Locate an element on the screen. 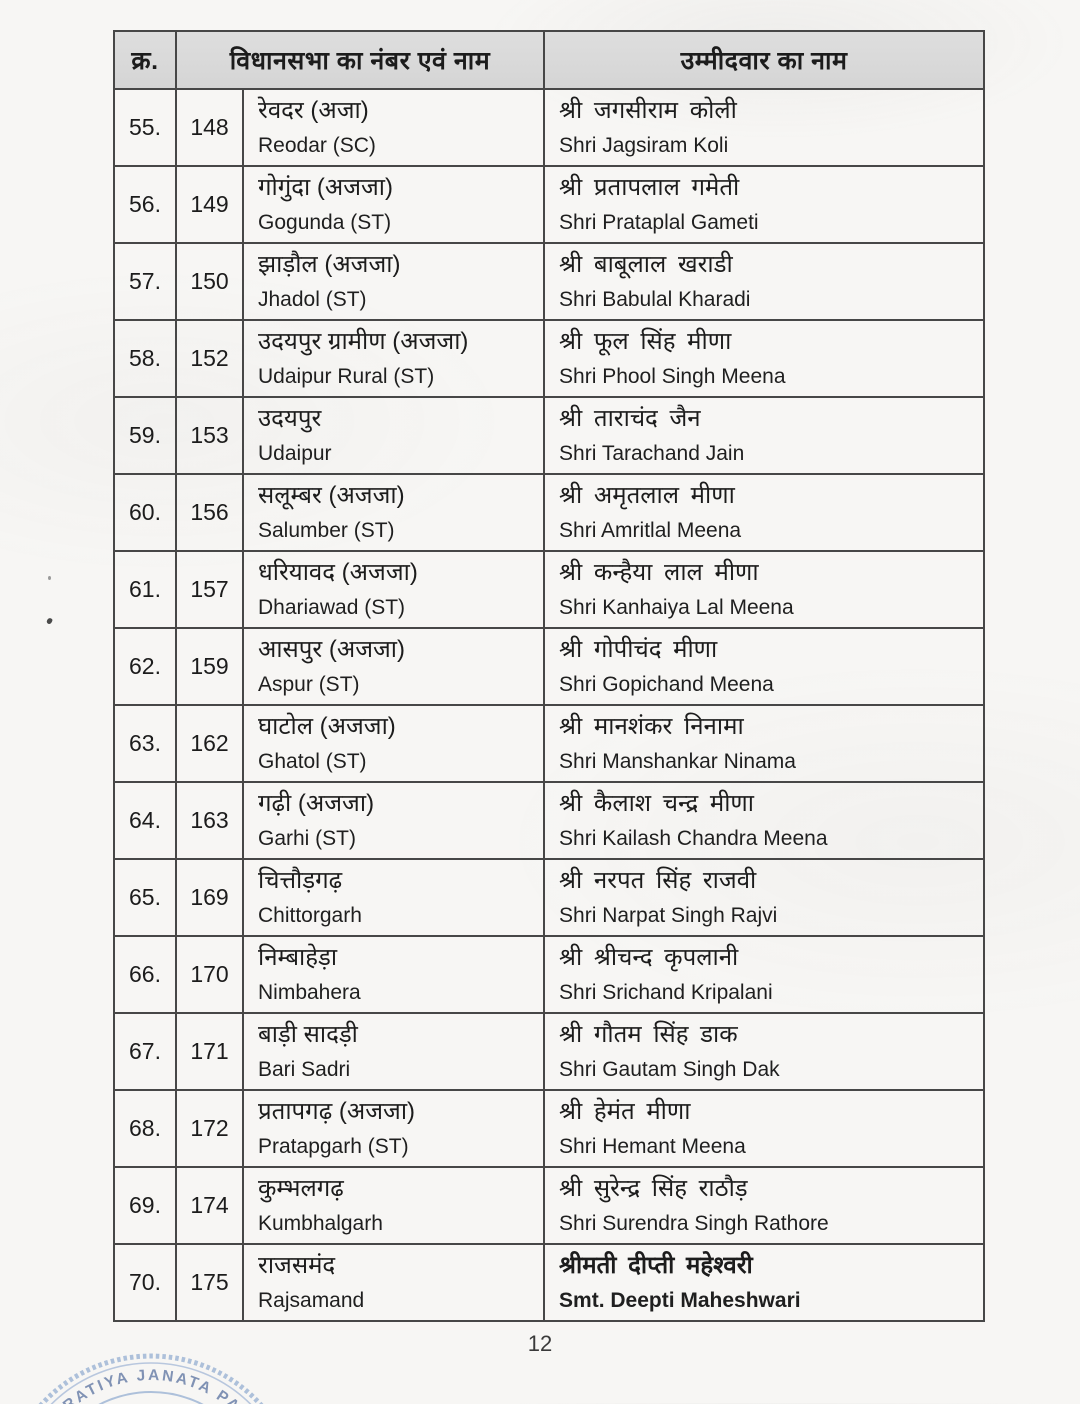 This screenshot has width=1080, height=1404. constituency-name-hindi: सलूम्बर (अजजा) is located at coordinates (331, 495).